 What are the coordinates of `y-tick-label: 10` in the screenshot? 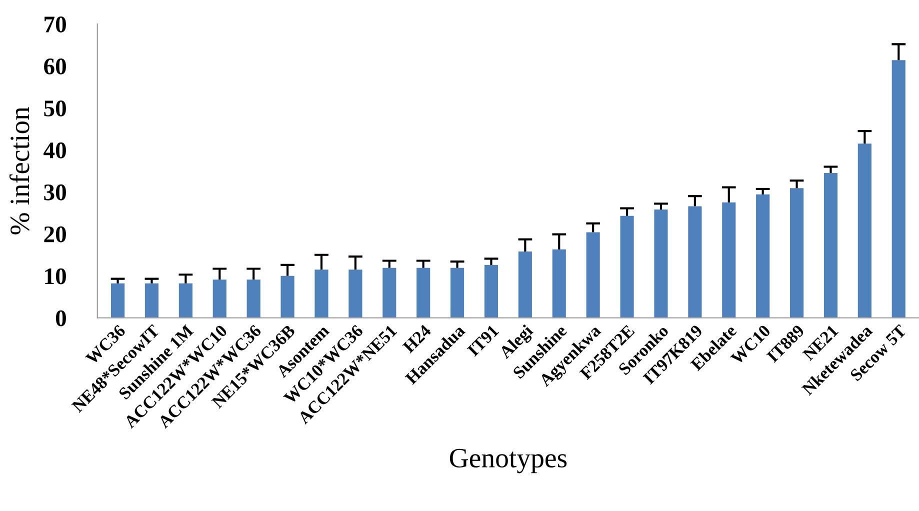 It's located at (55, 276).